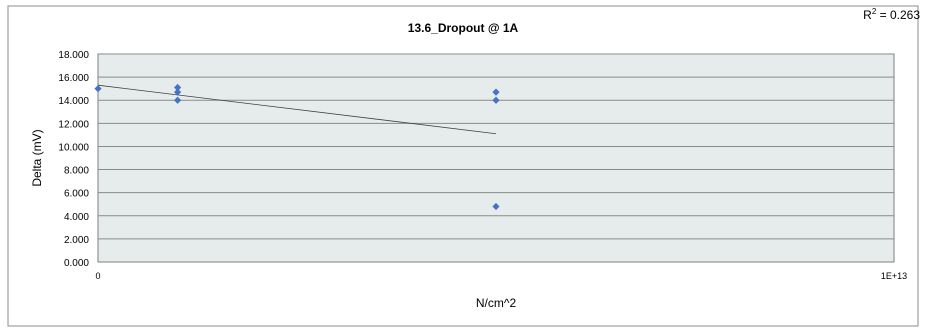 The height and width of the screenshot is (333, 926). What do you see at coordinates (73, 101) in the screenshot?
I see `y-tick-label: 14.000` at bounding box center [73, 101].